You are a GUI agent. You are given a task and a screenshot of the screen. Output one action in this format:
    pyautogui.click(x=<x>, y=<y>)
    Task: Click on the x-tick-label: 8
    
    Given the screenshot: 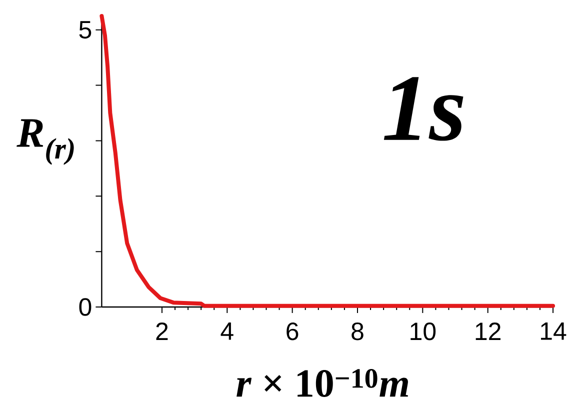 What is the action you would take?
    pyautogui.click(x=358, y=331)
    